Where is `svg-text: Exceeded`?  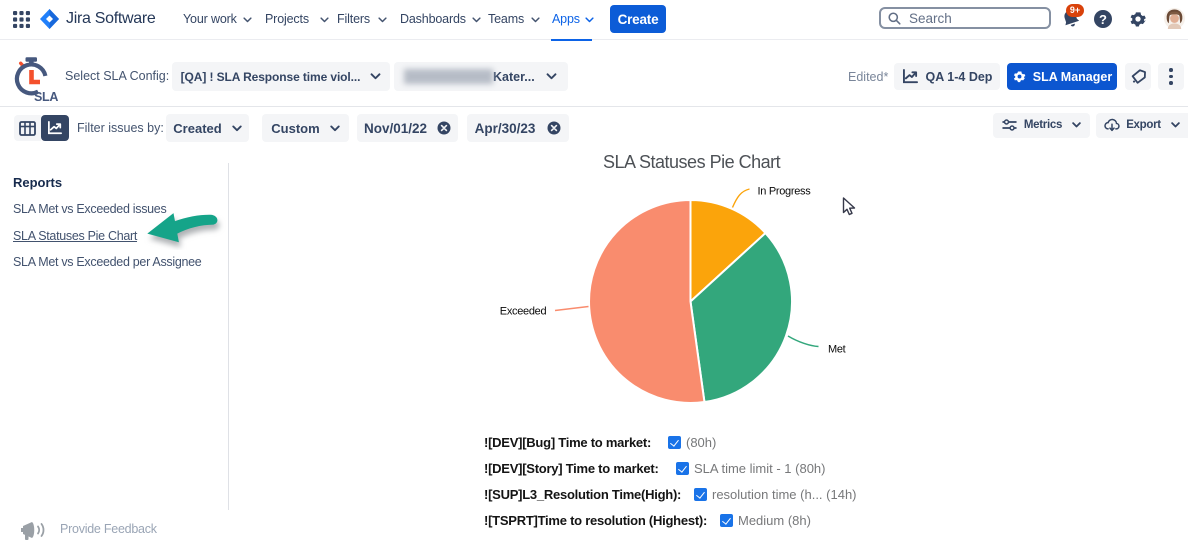
svg-text: Exceeded is located at coordinates (523, 312).